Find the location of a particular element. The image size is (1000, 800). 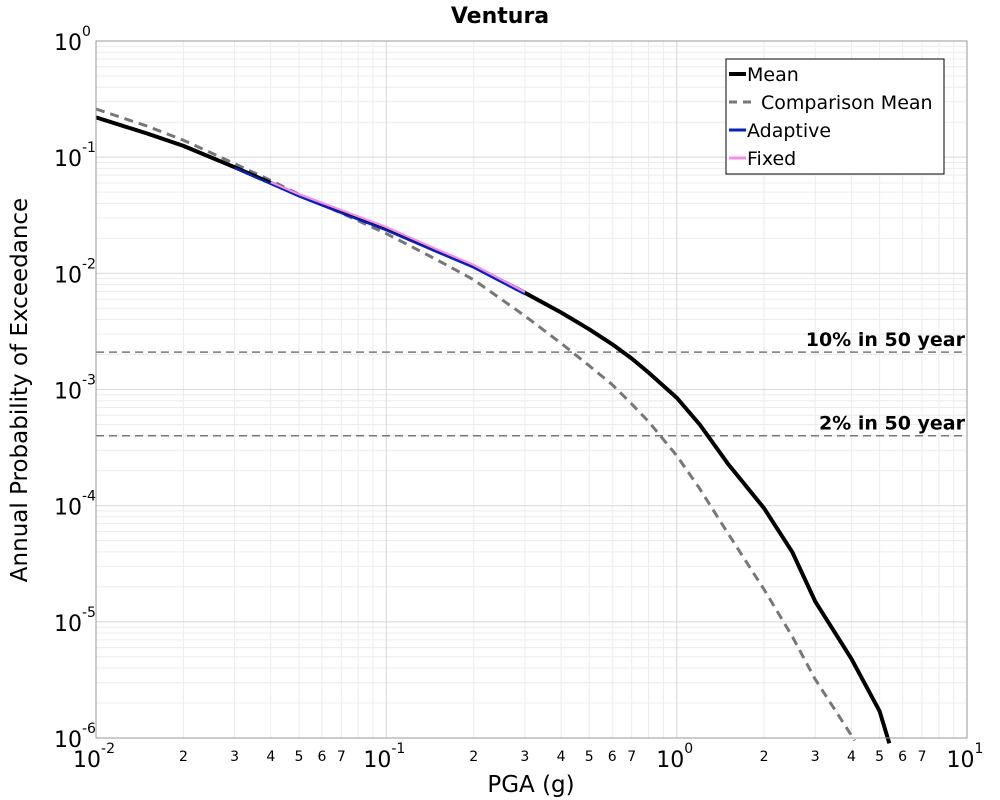

reference-lines: 10% in 50 year 2% in 50 year is located at coordinates (531, 383).